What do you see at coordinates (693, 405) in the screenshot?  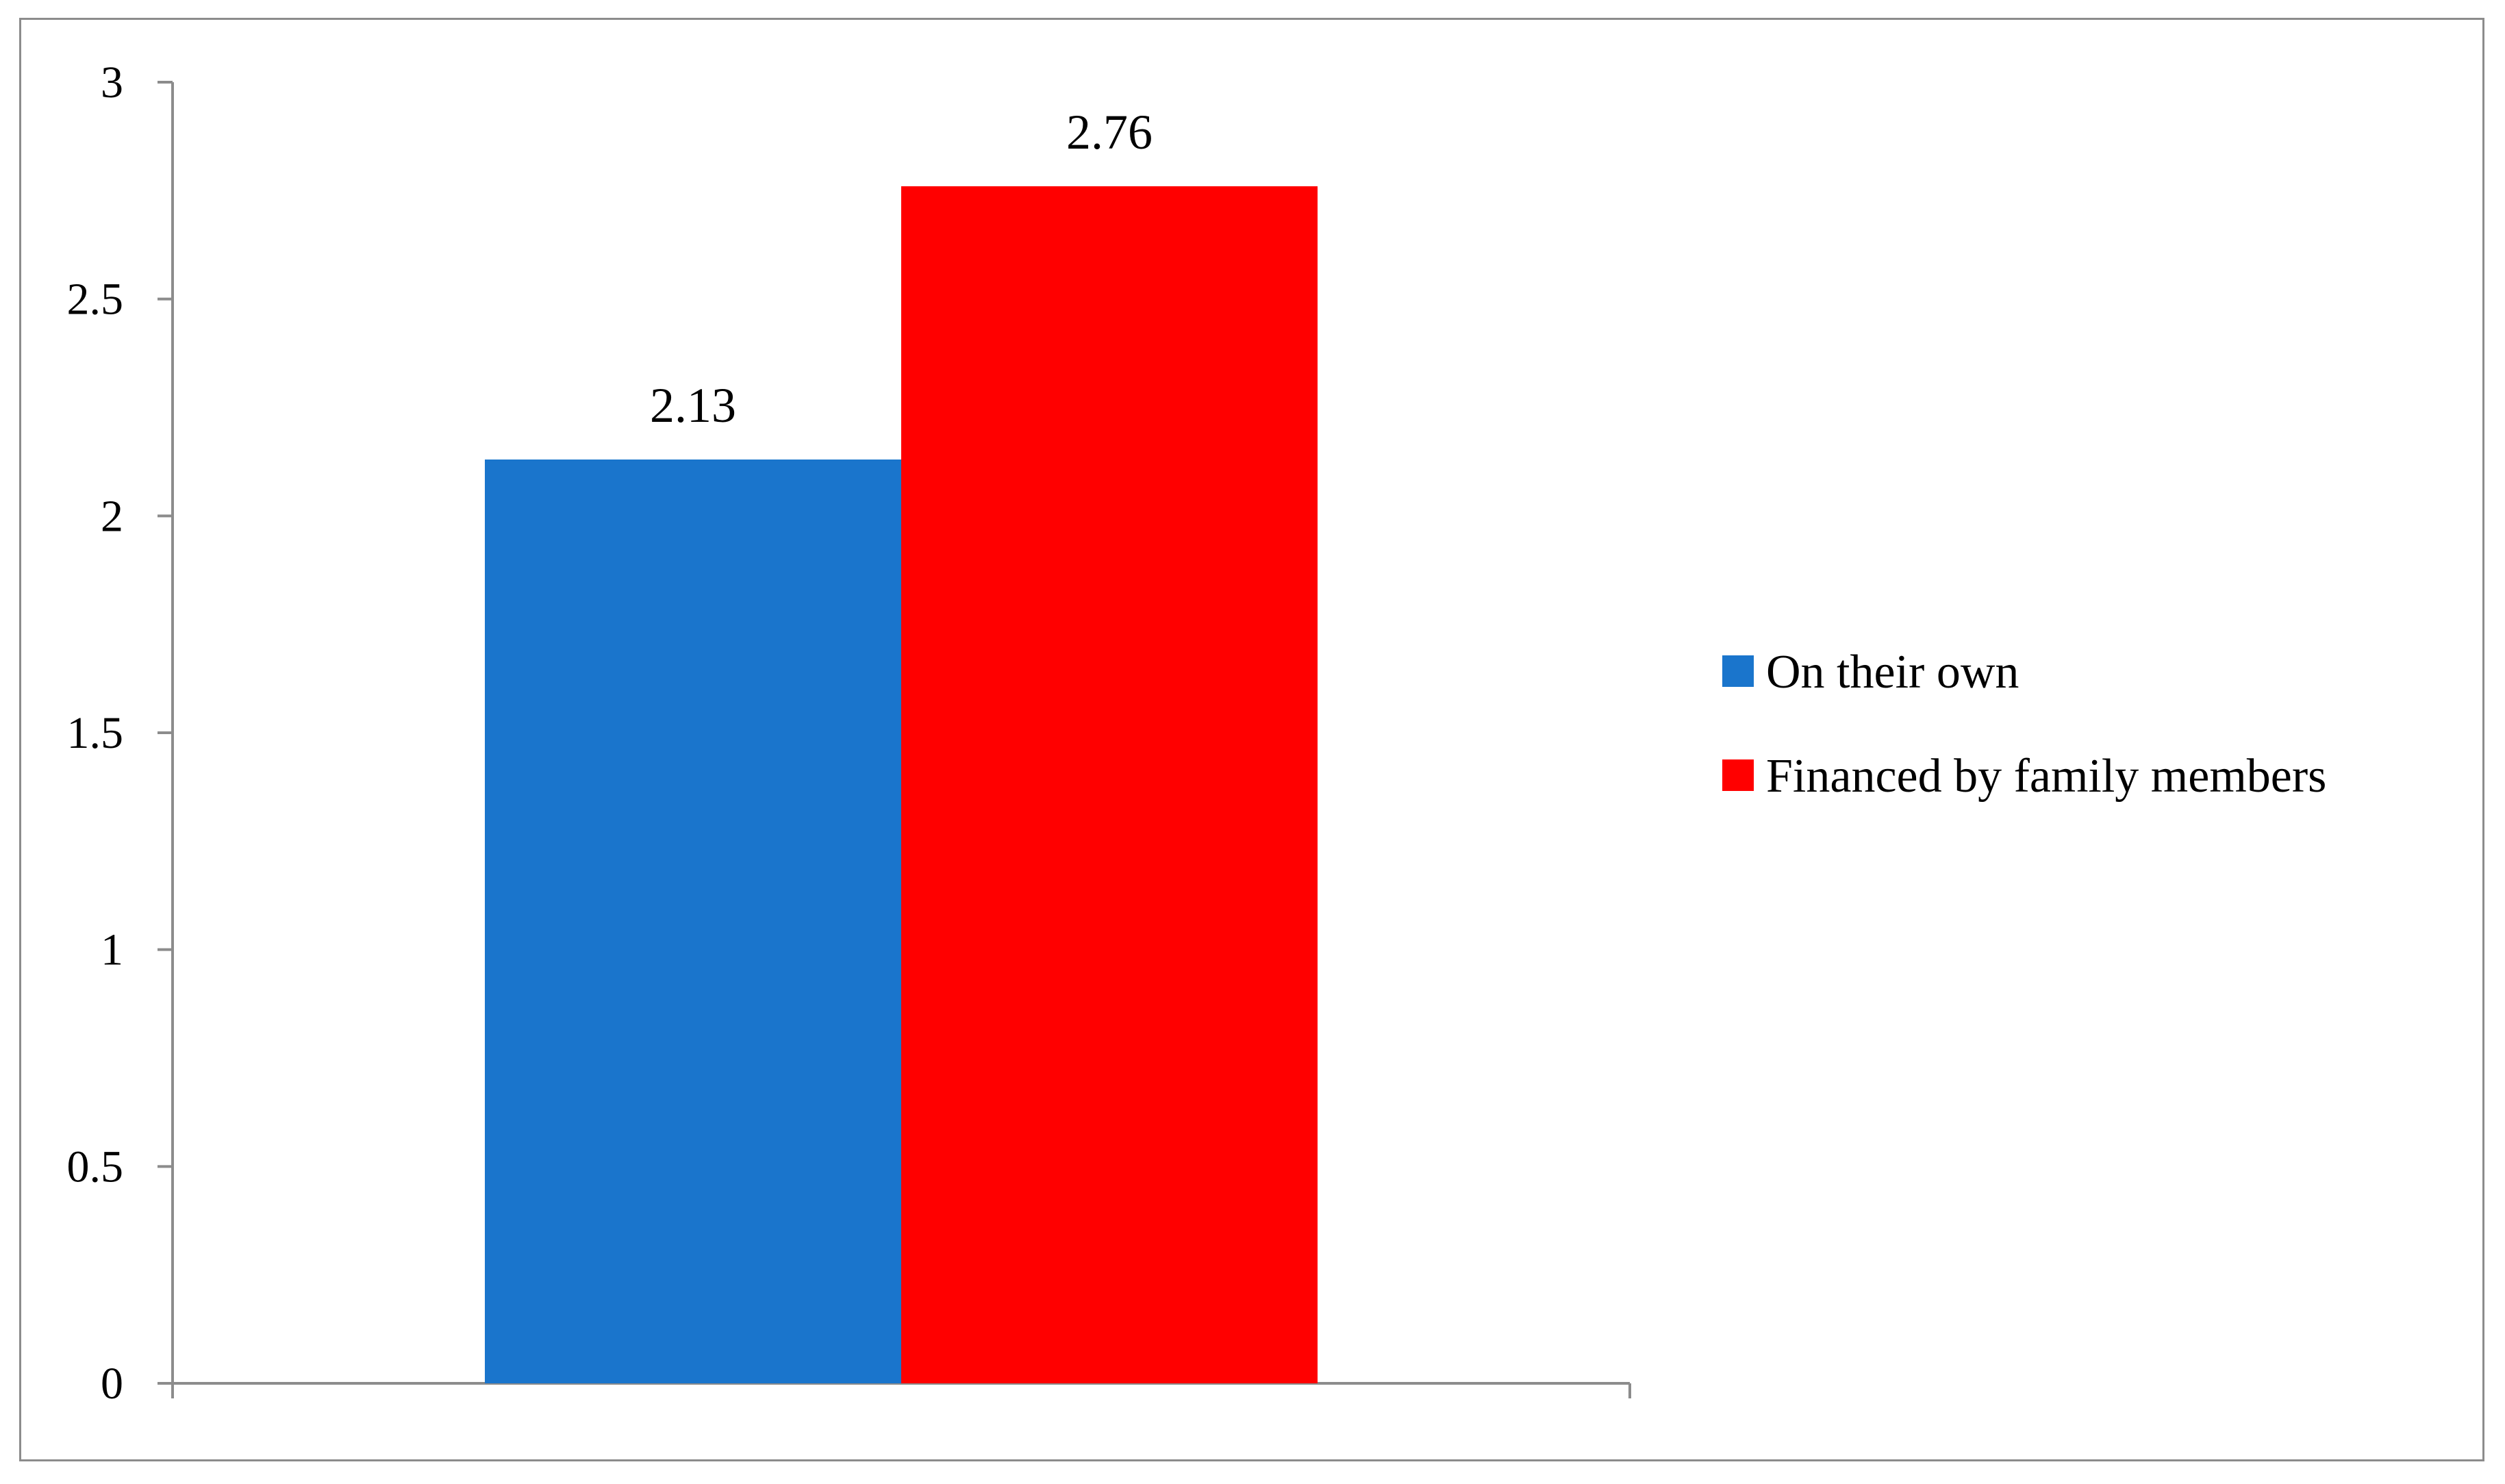 I see `data-label: 2.13` at bounding box center [693, 405].